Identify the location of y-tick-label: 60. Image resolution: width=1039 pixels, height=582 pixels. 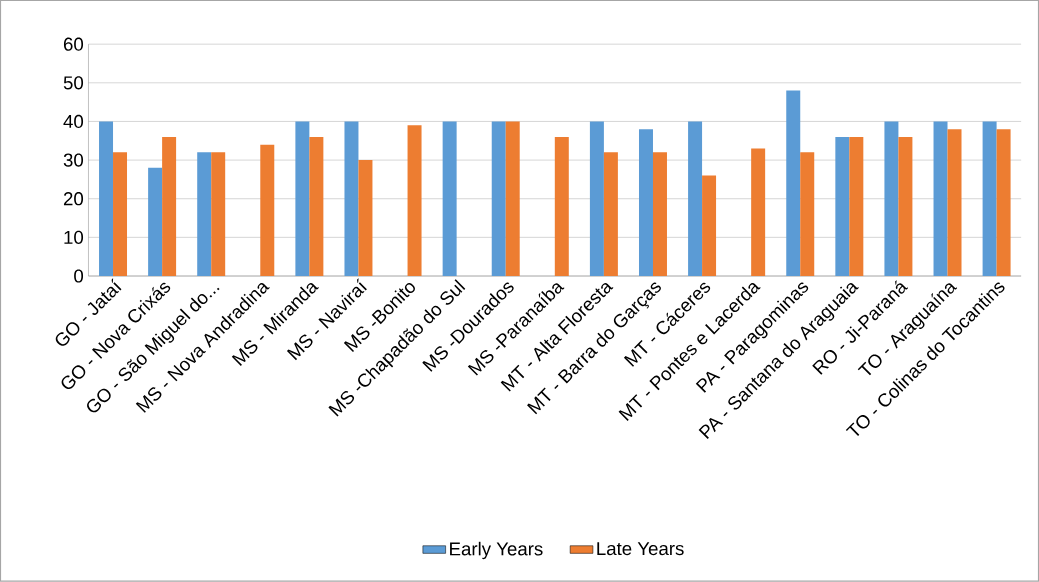
(73, 44).